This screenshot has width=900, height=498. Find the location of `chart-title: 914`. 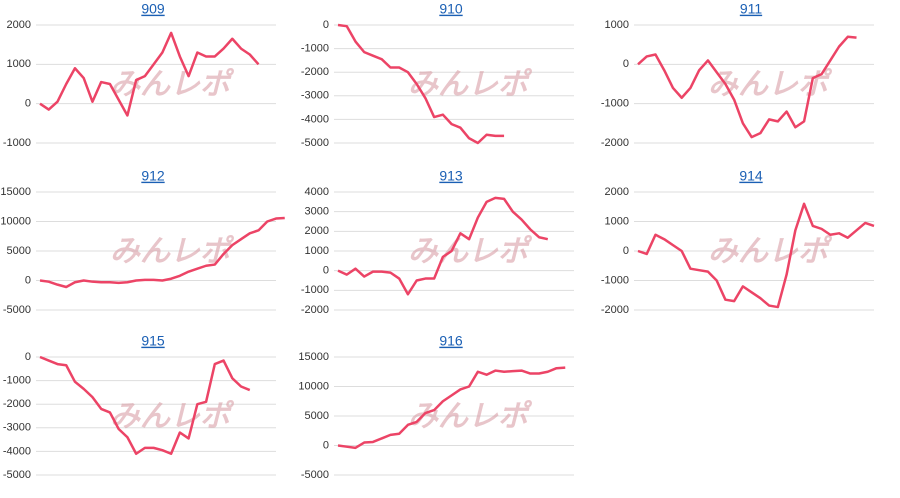

chart-title: 914 is located at coordinates (751, 176).